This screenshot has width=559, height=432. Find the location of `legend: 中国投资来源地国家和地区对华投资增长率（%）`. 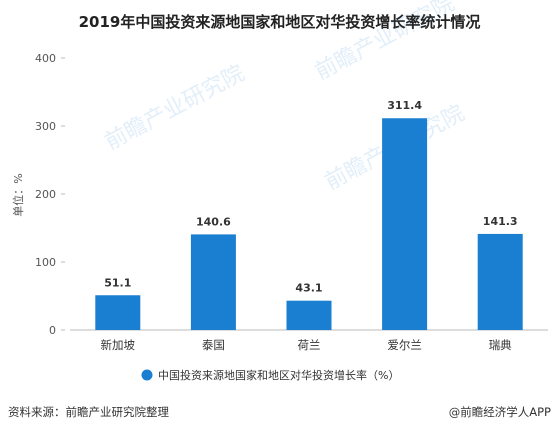

legend: 中国投资来源地国家和地区对华投资增长率（%） is located at coordinates (270, 375).